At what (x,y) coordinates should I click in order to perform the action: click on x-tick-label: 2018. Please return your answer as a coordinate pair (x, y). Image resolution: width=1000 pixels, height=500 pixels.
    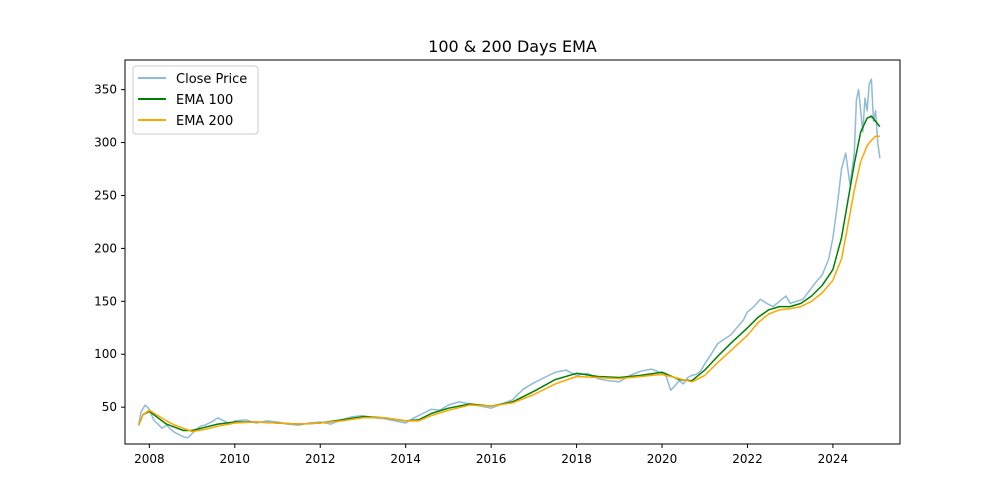
    Looking at the image, I should click on (576, 459).